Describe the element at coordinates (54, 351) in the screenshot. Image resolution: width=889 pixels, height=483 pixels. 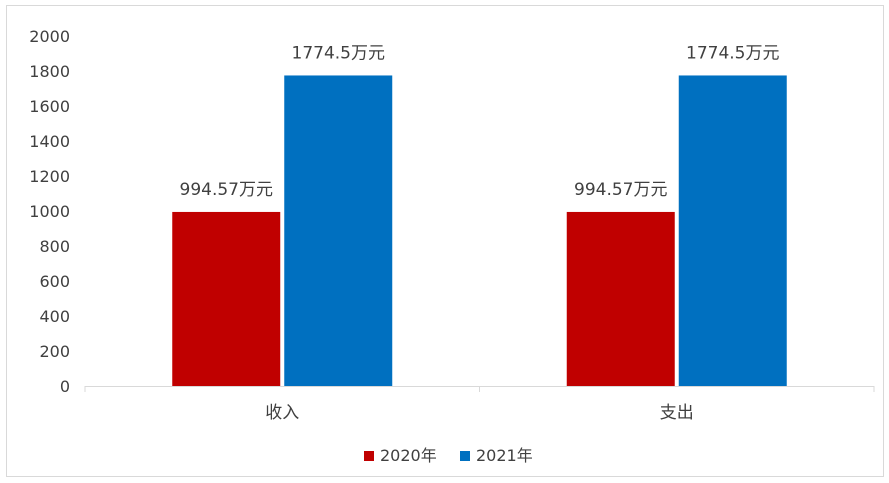
I see `y-tick-label: 200` at that location.